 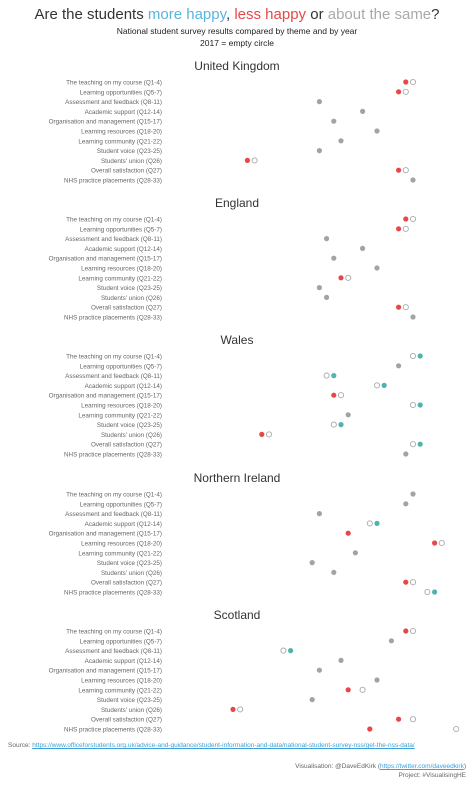 What do you see at coordinates (379, 14) in the screenshot?
I see `title-same: about the same` at bounding box center [379, 14].